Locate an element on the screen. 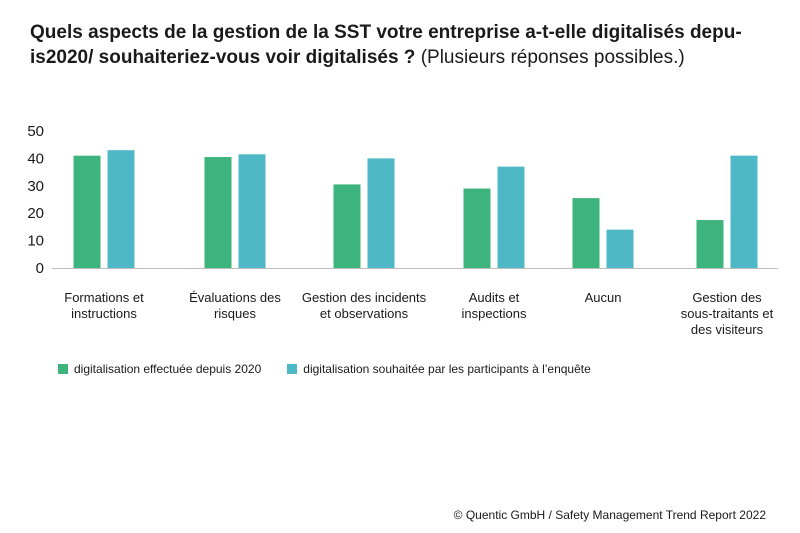 Image resolution: width=800 pixels, height=533 pixels. x-category-label: Évaluations des is located at coordinates (235, 297).